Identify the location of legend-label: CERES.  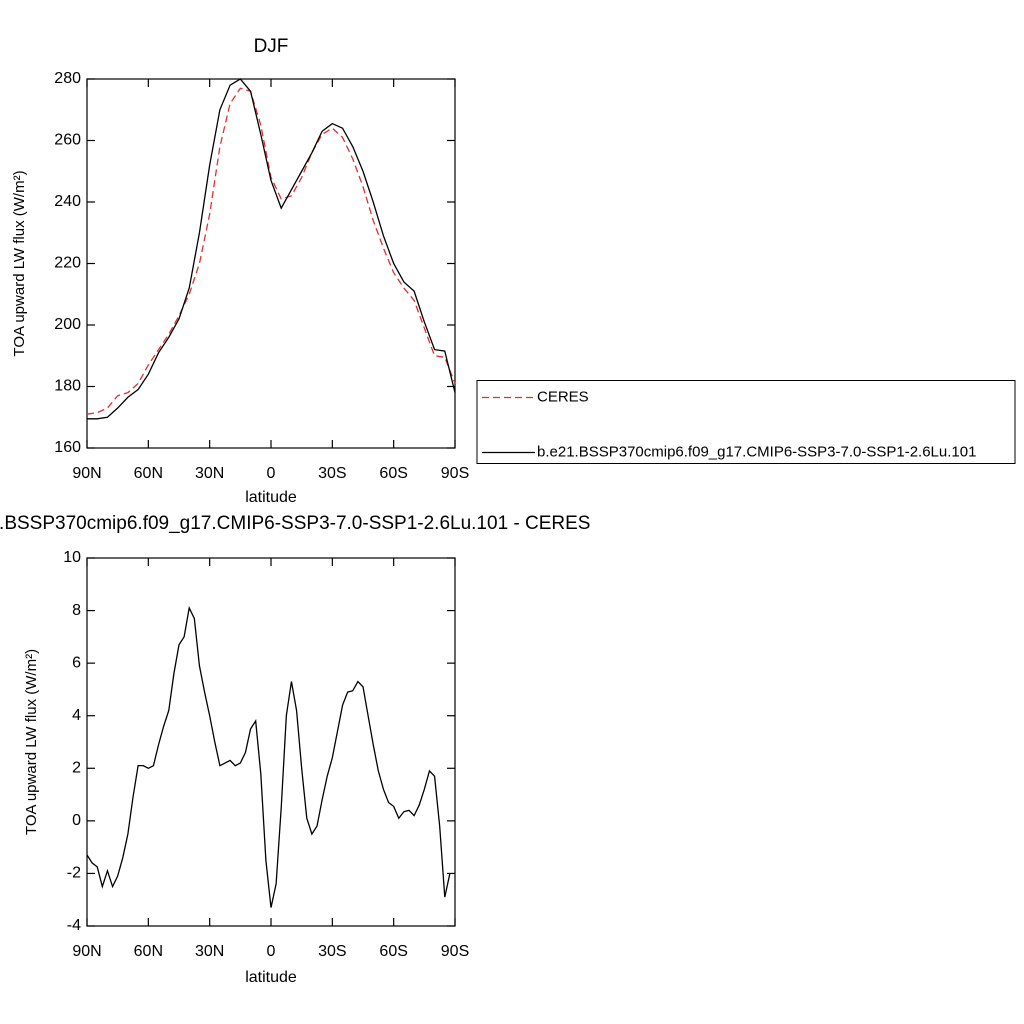
(563, 396).